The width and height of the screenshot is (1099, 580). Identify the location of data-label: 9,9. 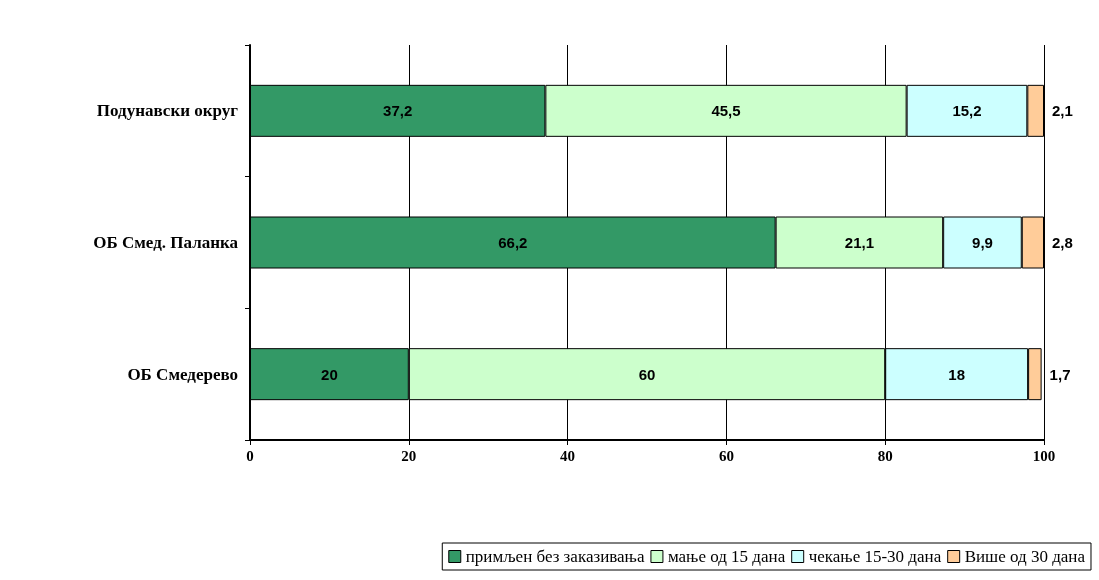
(982, 242).